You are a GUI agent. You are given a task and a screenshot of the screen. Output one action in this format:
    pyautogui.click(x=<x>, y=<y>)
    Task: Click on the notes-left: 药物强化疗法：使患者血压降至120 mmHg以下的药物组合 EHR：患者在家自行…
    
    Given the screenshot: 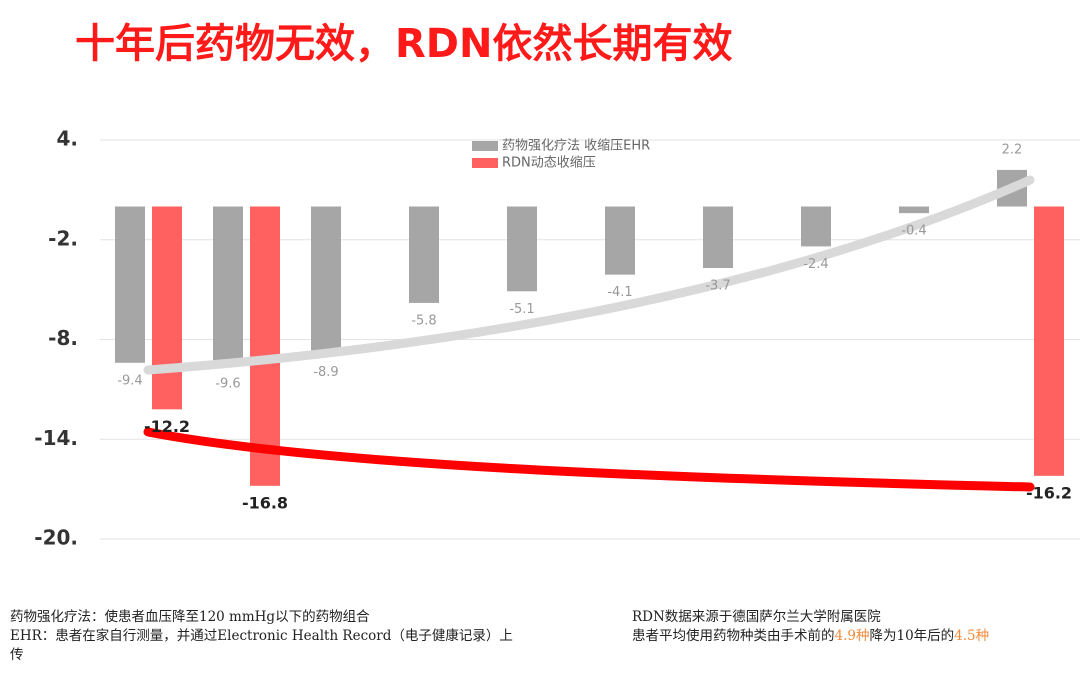 What is the action you would take?
    pyautogui.click(x=261, y=636)
    